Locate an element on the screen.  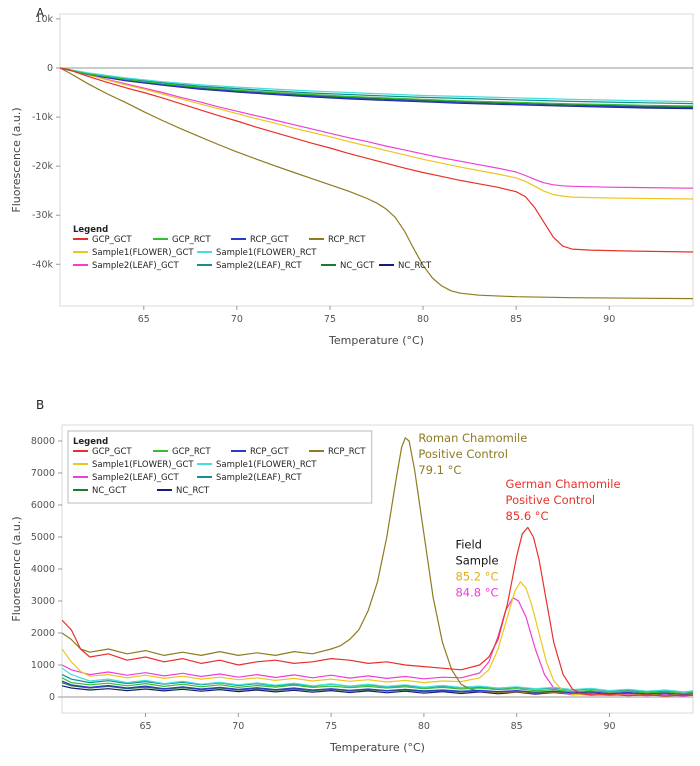
annotation-line: Field is located at coordinates (468, 544).